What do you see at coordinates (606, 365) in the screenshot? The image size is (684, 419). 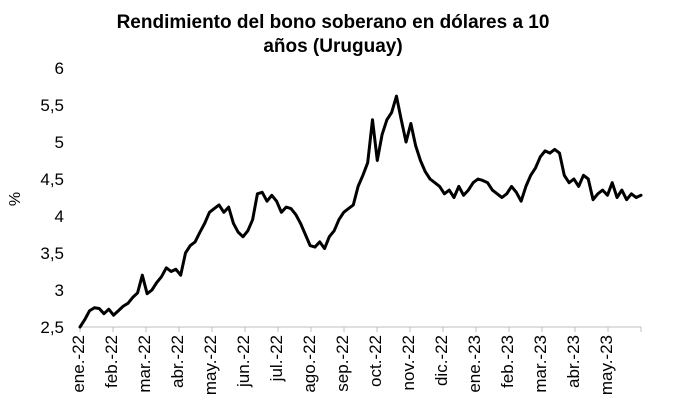 I see `x-tick-label: may.-23` at bounding box center [606, 365].